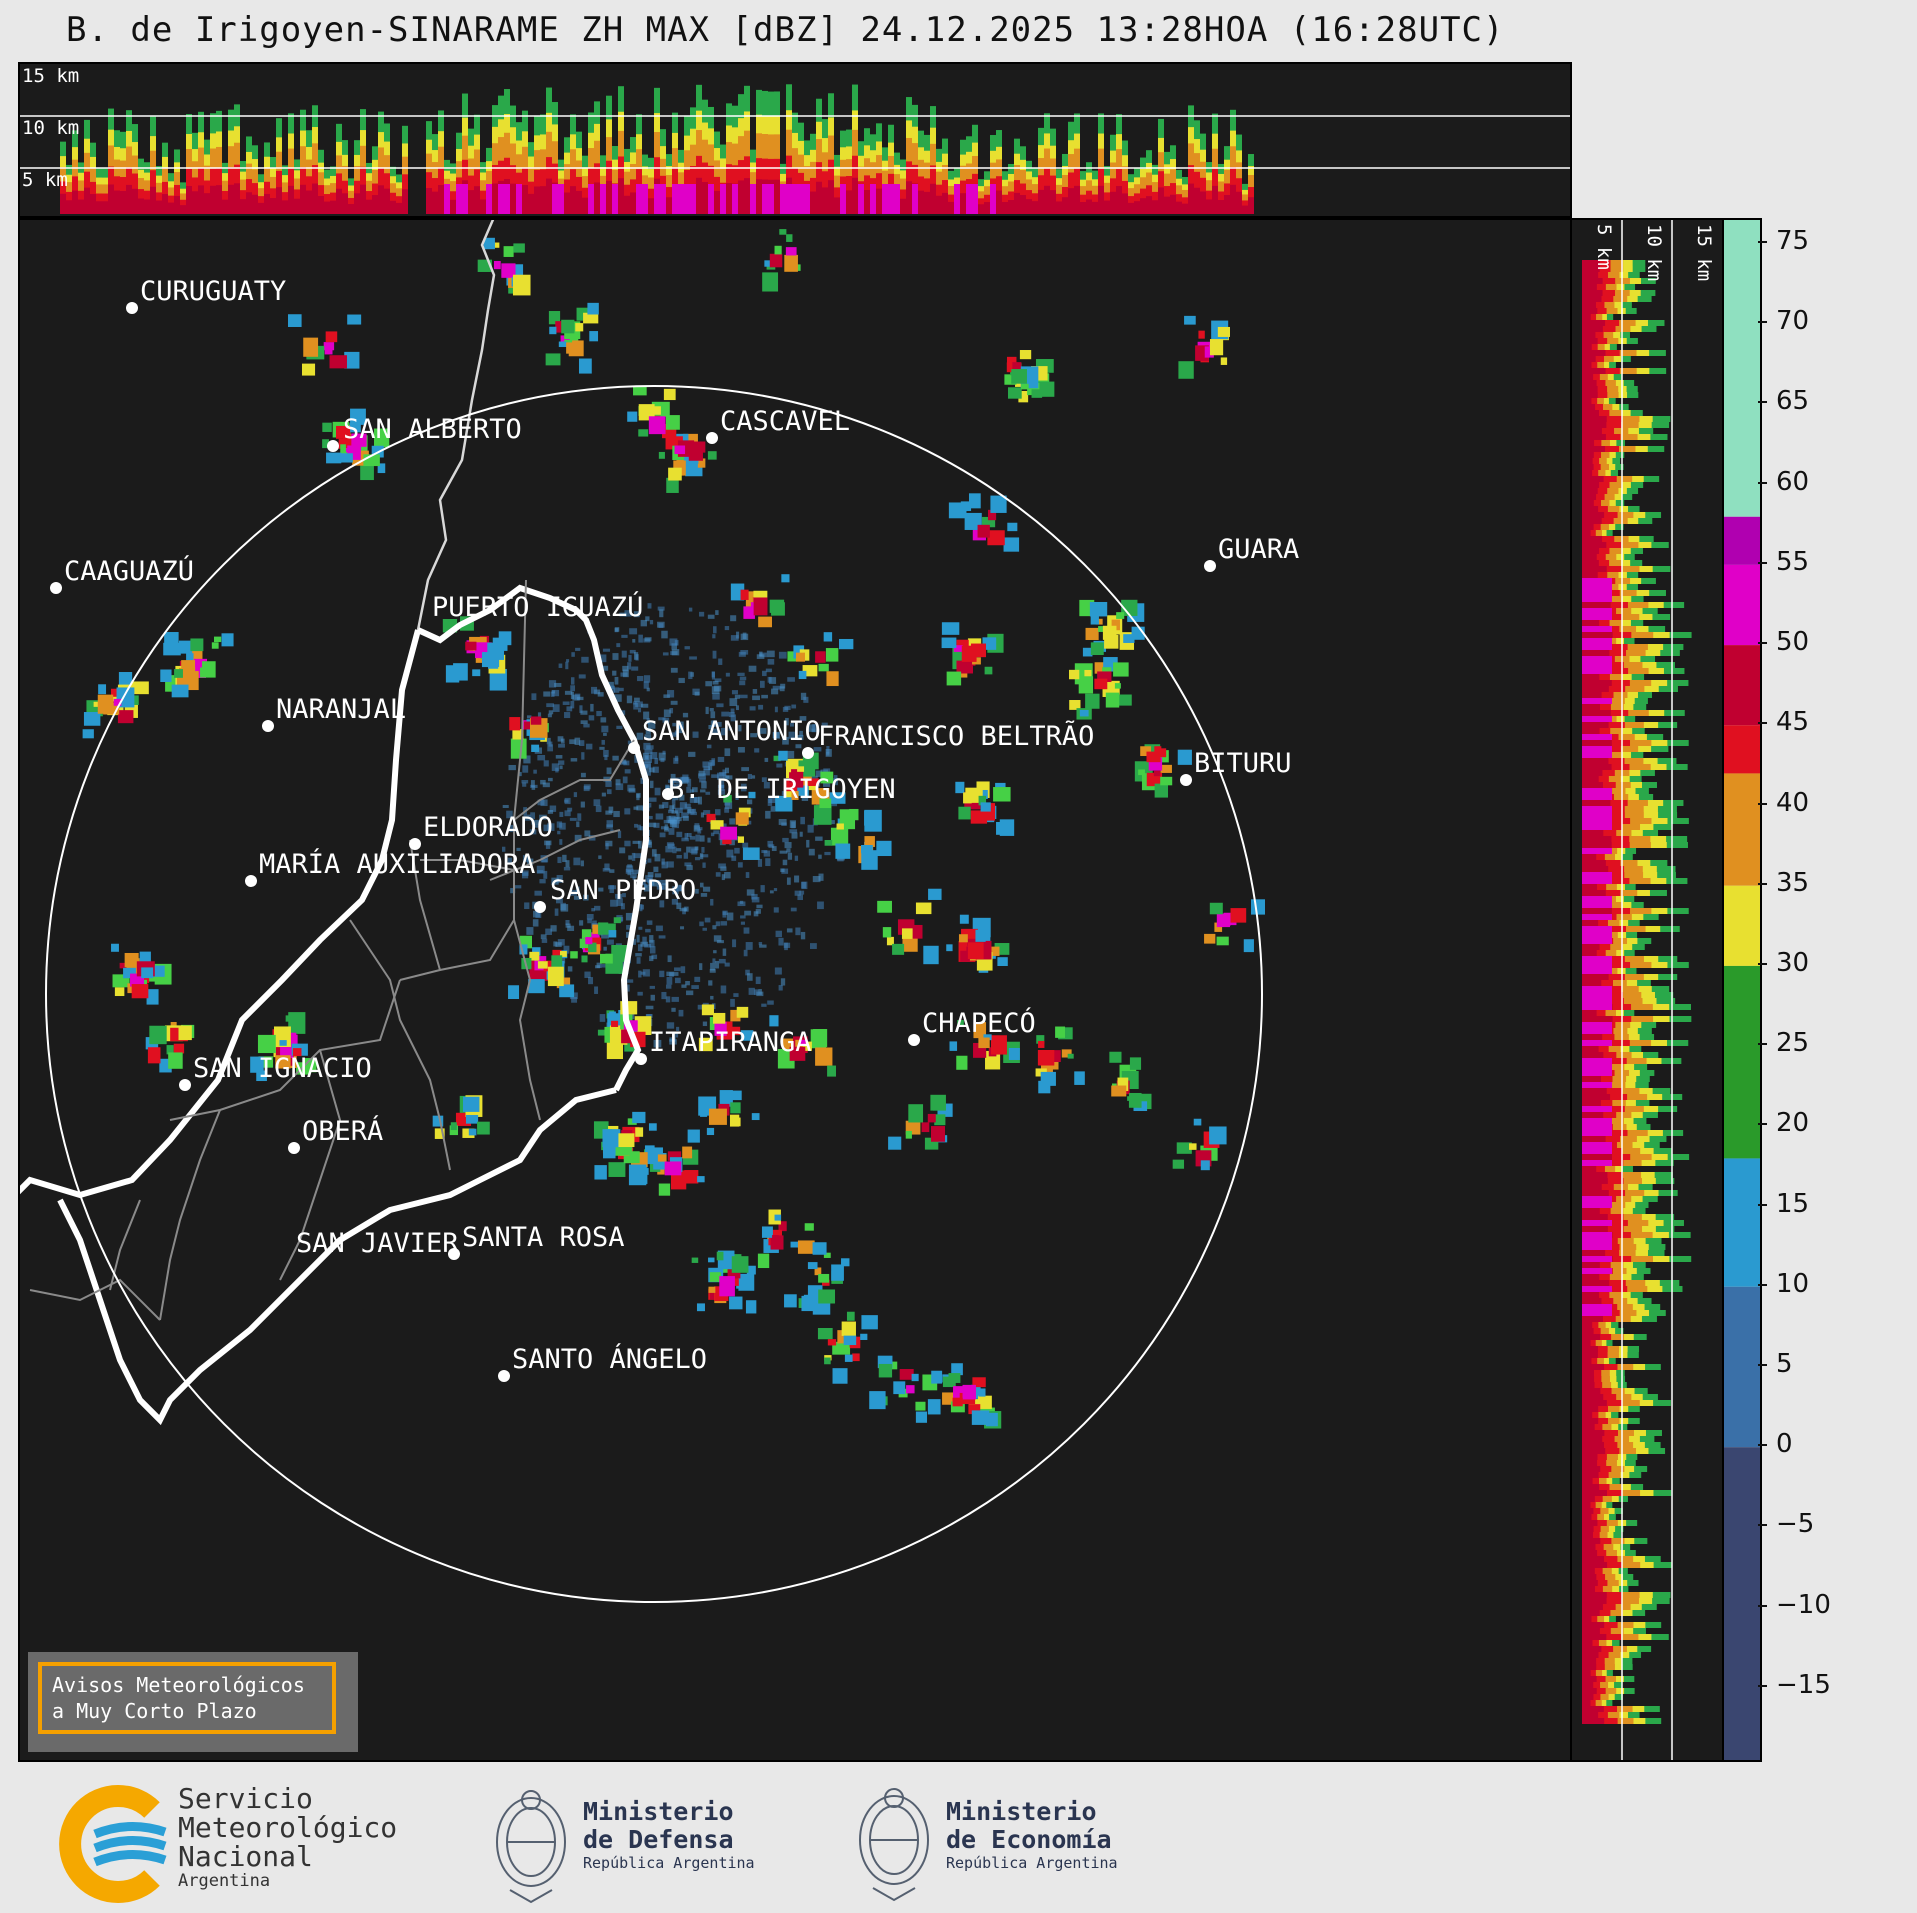  I want to click on city-label: CAAGUAZÚ, so click(129, 571).